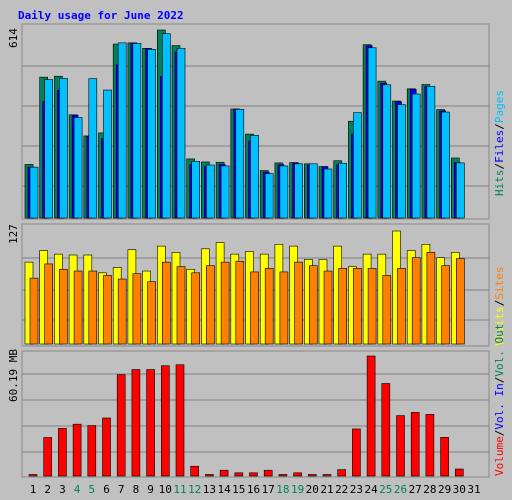 Image resolution: width=512 pixels, height=500 pixels. Describe the element at coordinates (459, 489) in the screenshot. I see `x-tick-label: 30` at that location.